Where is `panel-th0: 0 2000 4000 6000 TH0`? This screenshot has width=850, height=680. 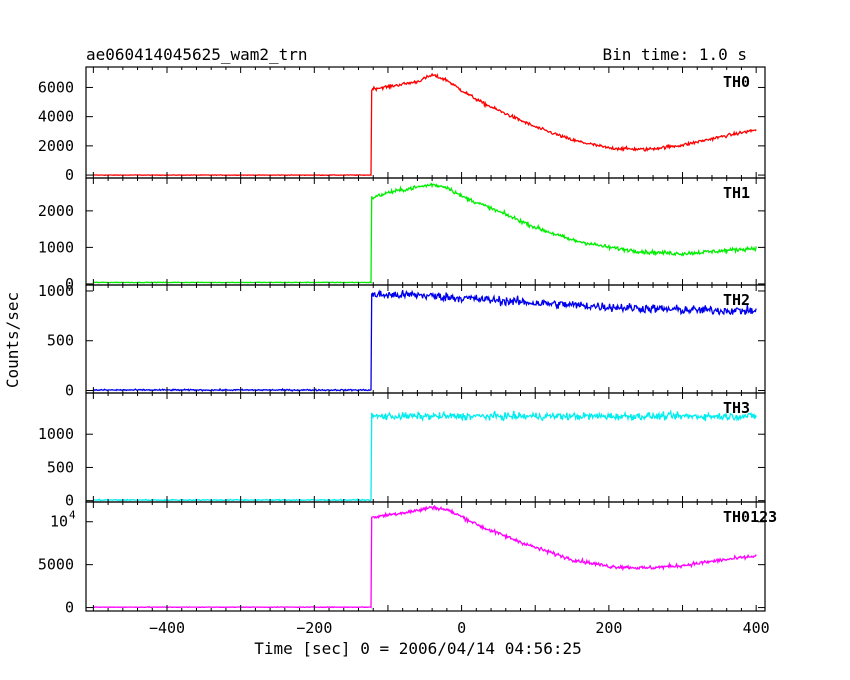
panel-th0: 0 2000 4000 6000 TH0 is located at coordinates (402, 125).